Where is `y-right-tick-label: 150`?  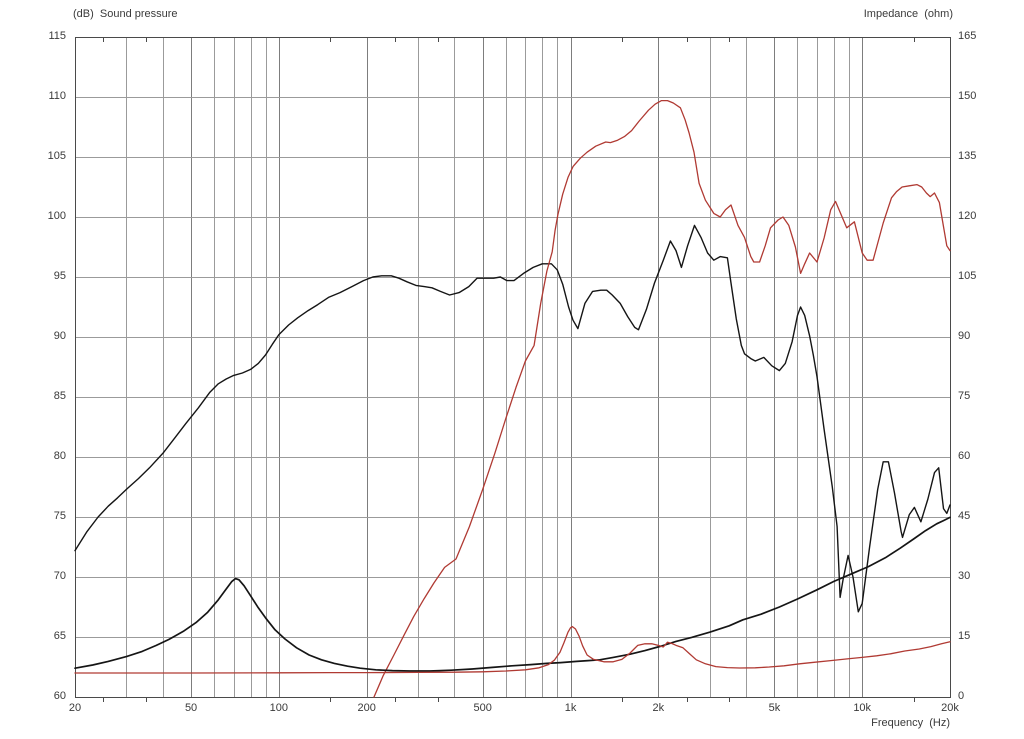
y-right-tick-label: 150 is located at coordinates (967, 96).